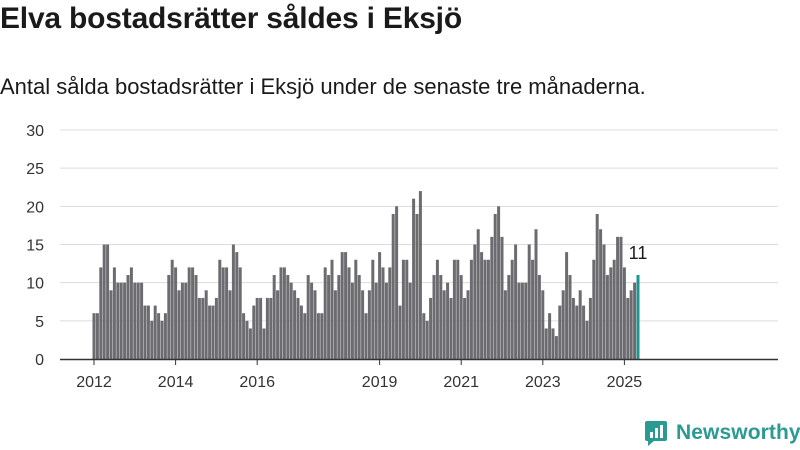 The height and width of the screenshot is (450, 800). Describe the element at coordinates (35, 131) in the screenshot. I see `y-tick-label: 30` at that location.